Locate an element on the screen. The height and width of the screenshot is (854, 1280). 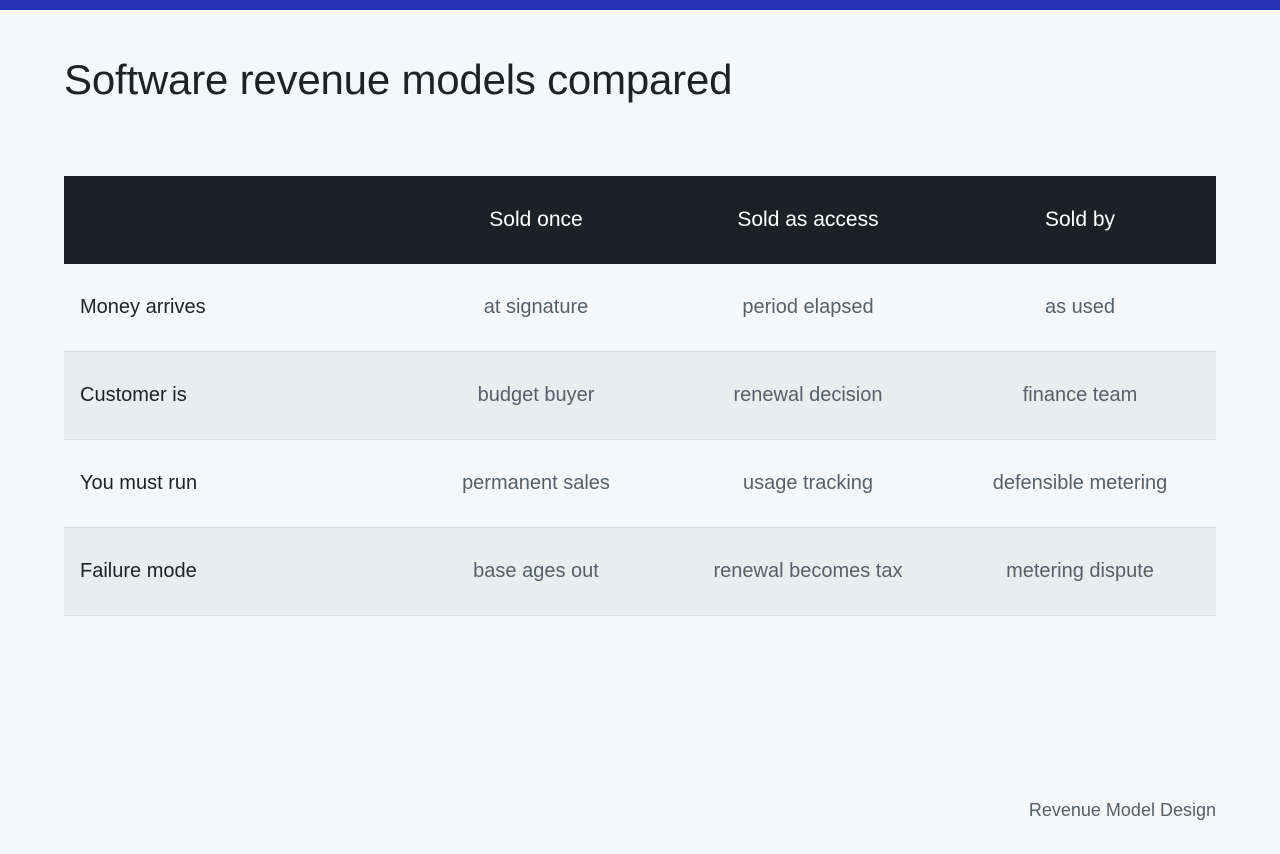
table-cell: metering dispute is located at coordinates (1080, 571).